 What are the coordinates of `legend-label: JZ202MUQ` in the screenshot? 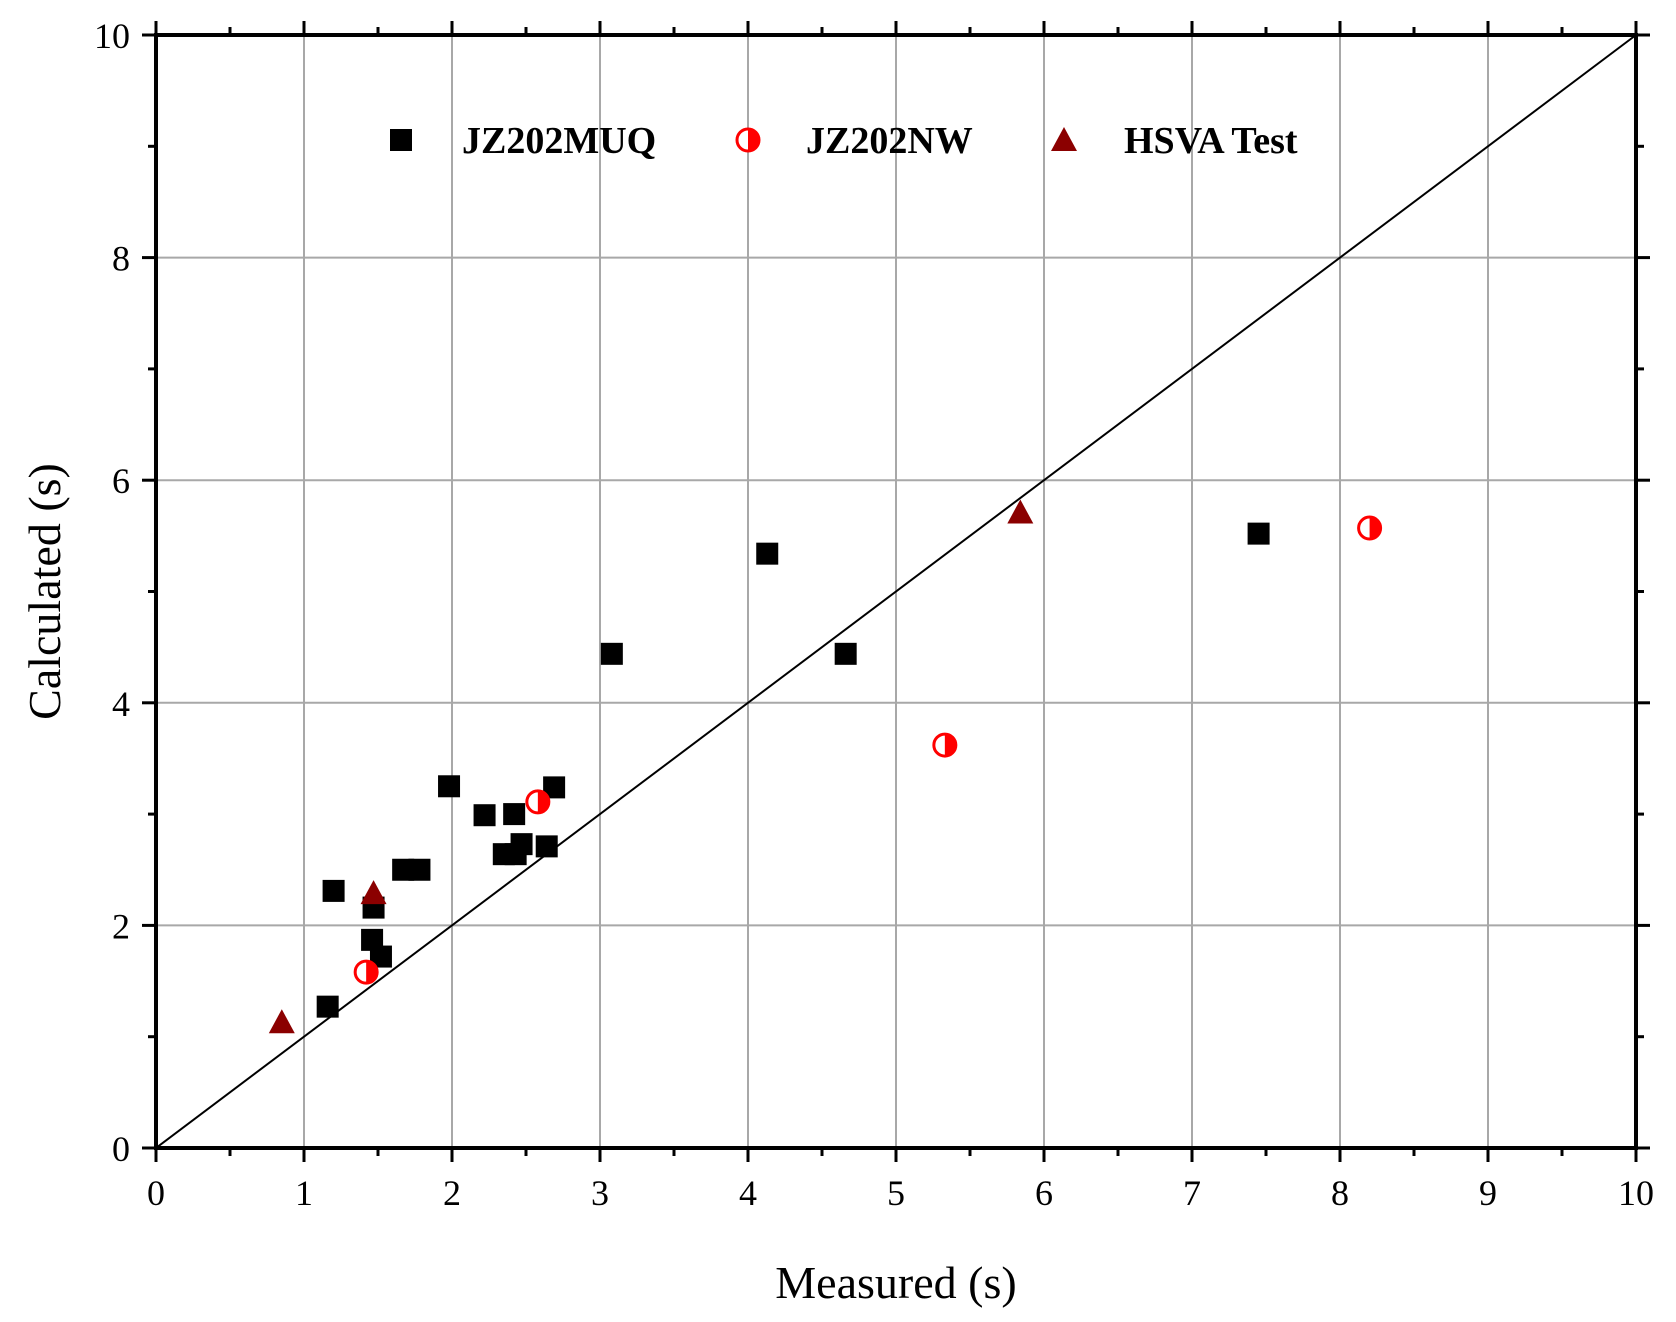 It's located at (559, 141).